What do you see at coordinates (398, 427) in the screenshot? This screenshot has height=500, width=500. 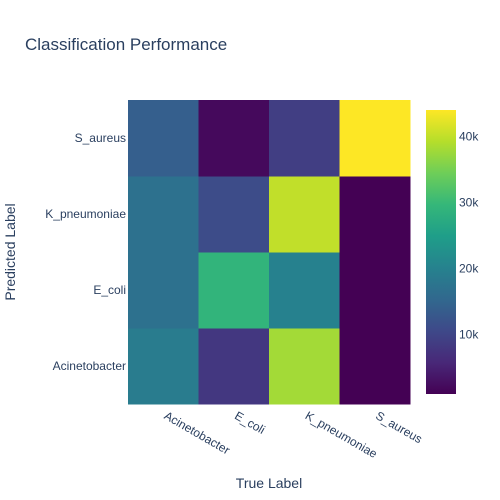 I see `x-tick-label: S_aureus` at bounding box center [398, 427].